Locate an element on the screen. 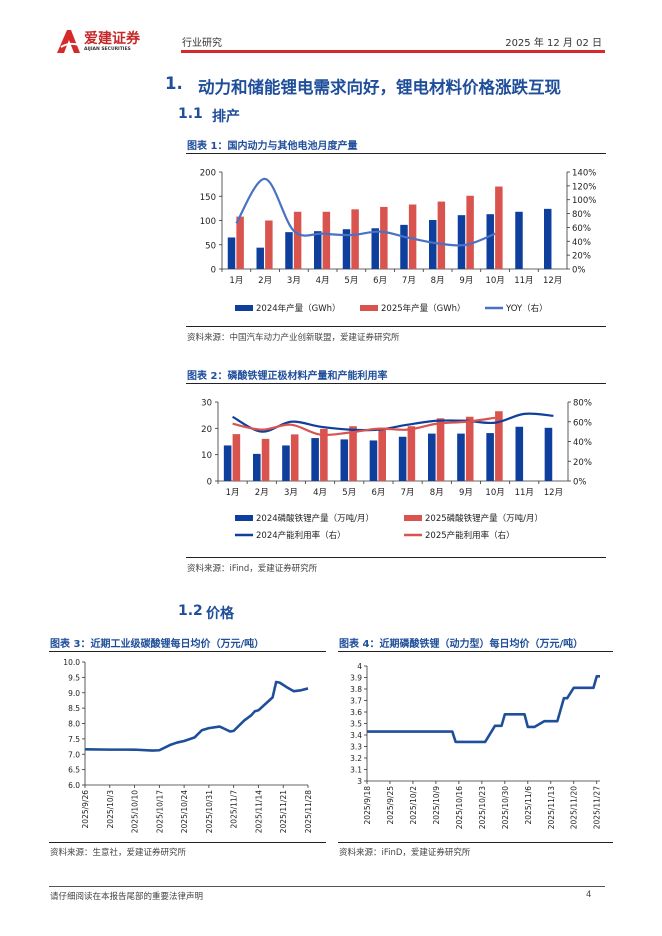 This screenshot has height=936, width=662. chart3-bottom-rule is located at coordinates (187, 842).